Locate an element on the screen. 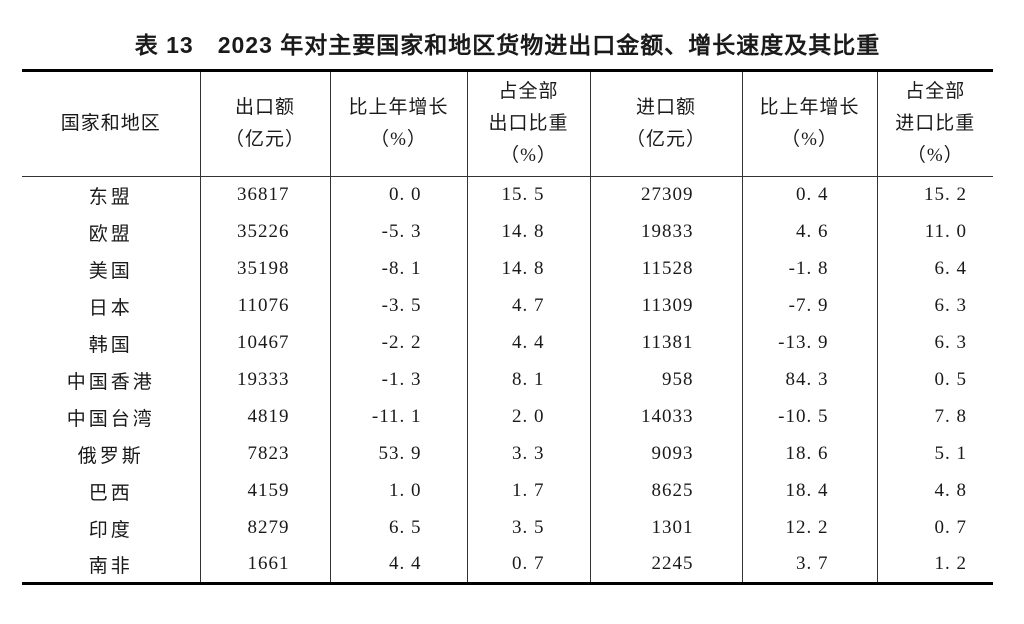 The image size is (1024, 624). import-value-cell: 11309 is located at coordinates (665, 306).